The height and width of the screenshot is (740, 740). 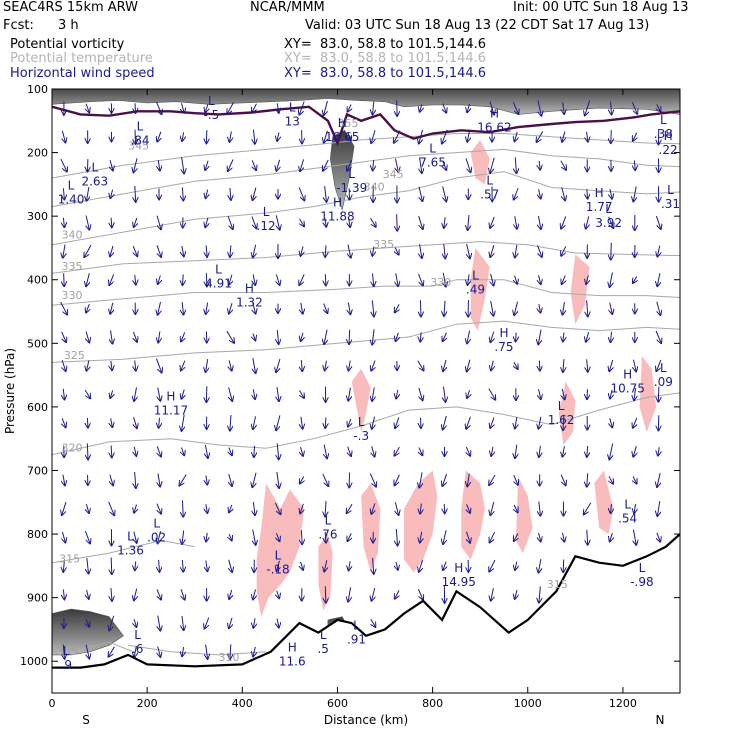 I want to click on extremum-value: -.5, so click(x=211, y=115).